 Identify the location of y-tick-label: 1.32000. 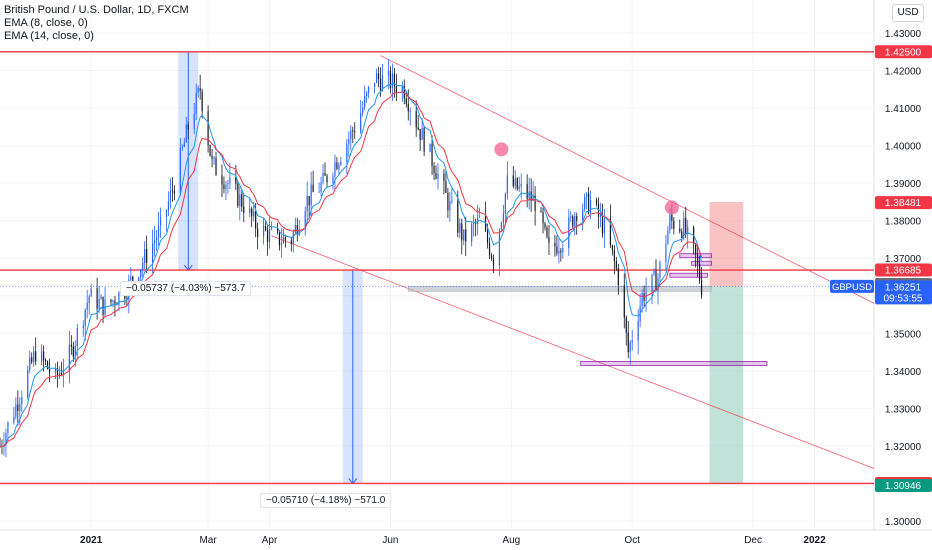
(903, 447).